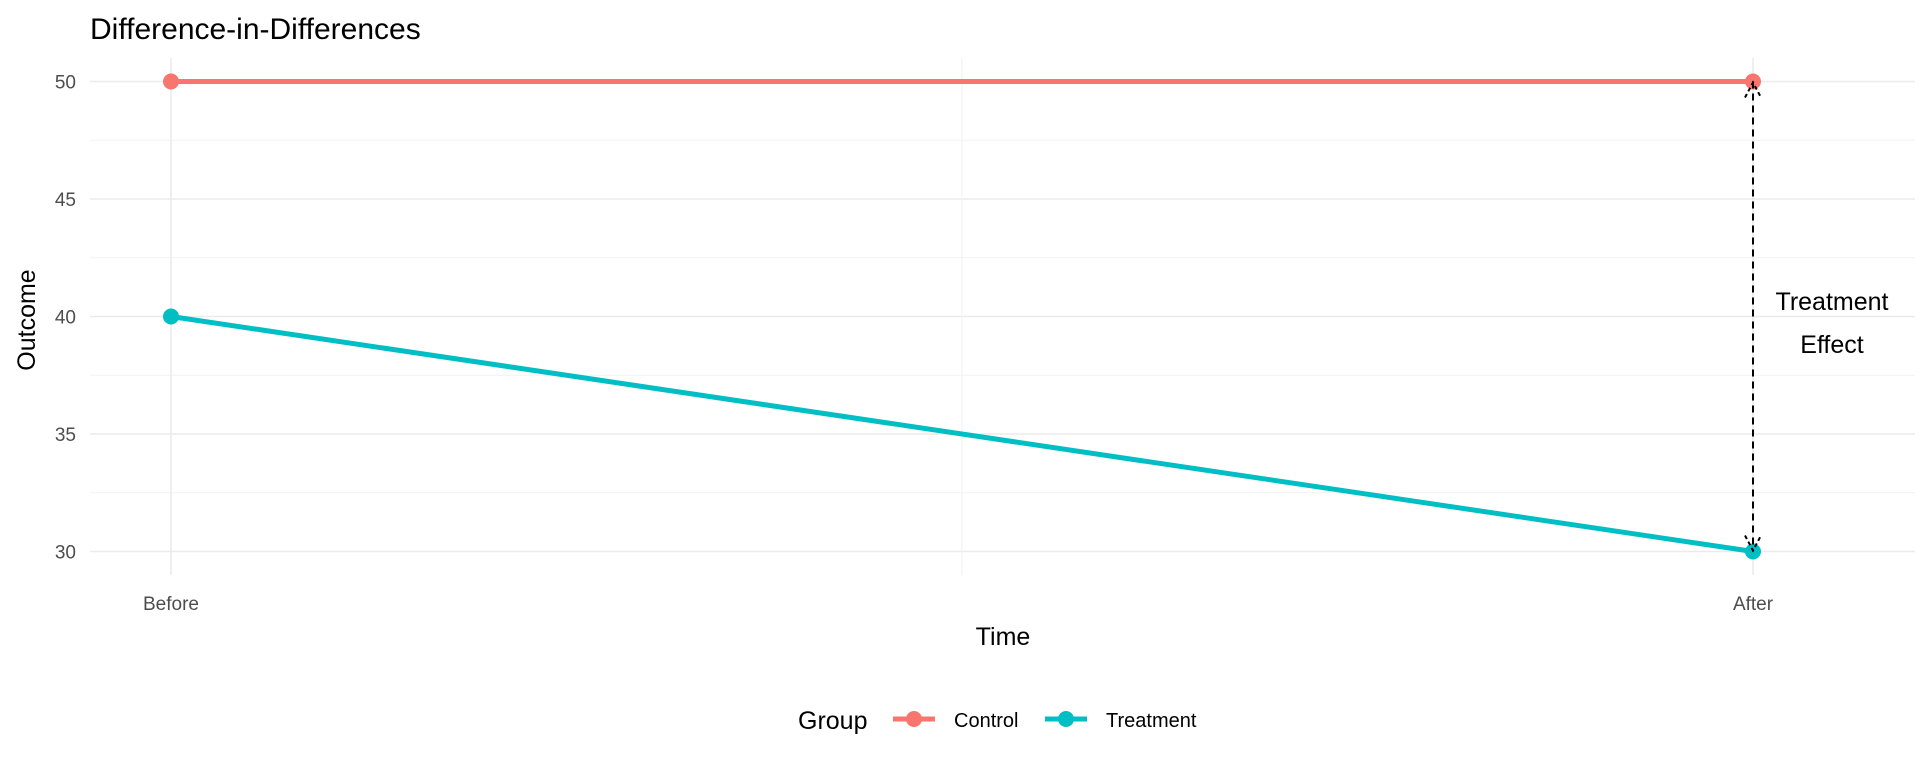 This screenshot has width=1920, height=768. Describe the element at coordinates (171, 604) in the screenshot. I see `x-tick-label: Before` at that location.